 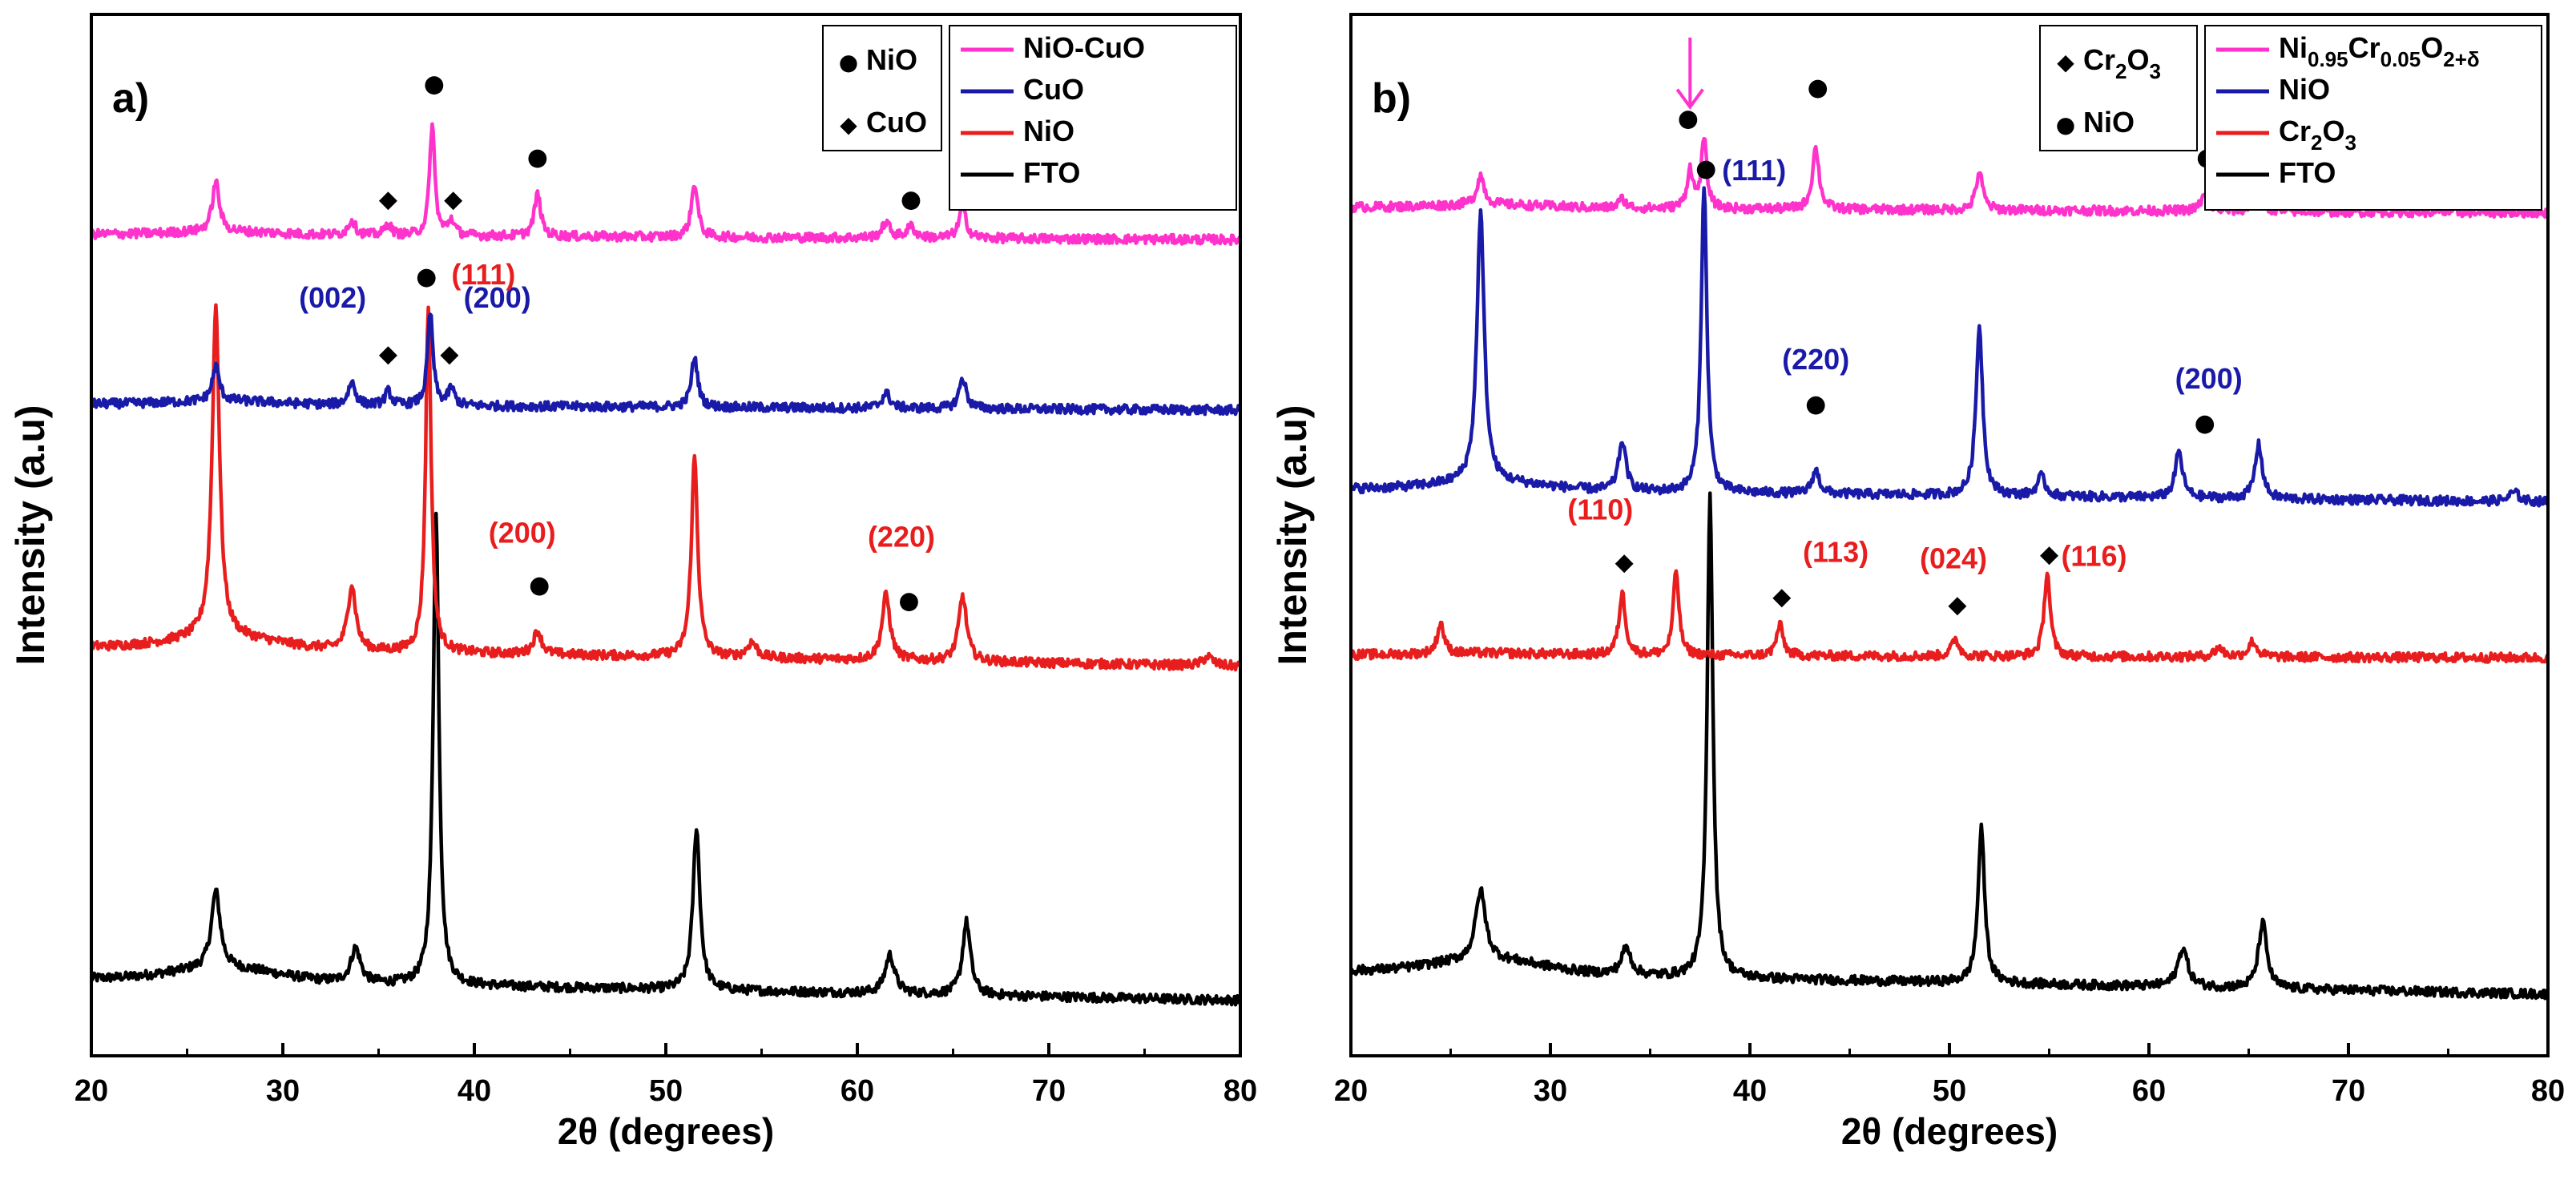 I want to click on series-line-ni0-95cr0-05o2, so click(x=1949, y=177).